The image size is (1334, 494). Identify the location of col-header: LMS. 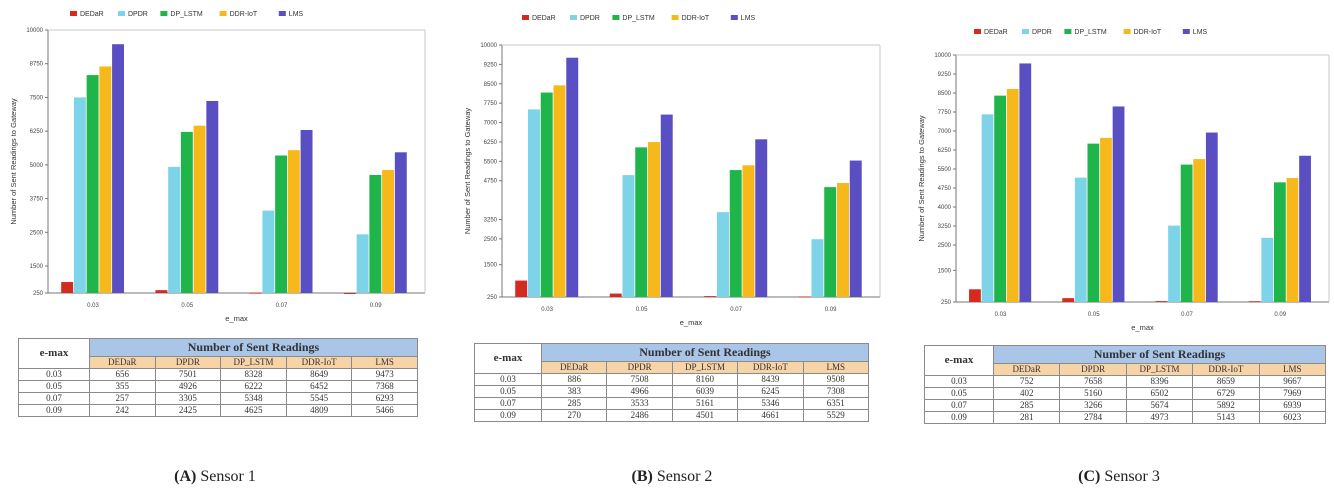
(836, 367).